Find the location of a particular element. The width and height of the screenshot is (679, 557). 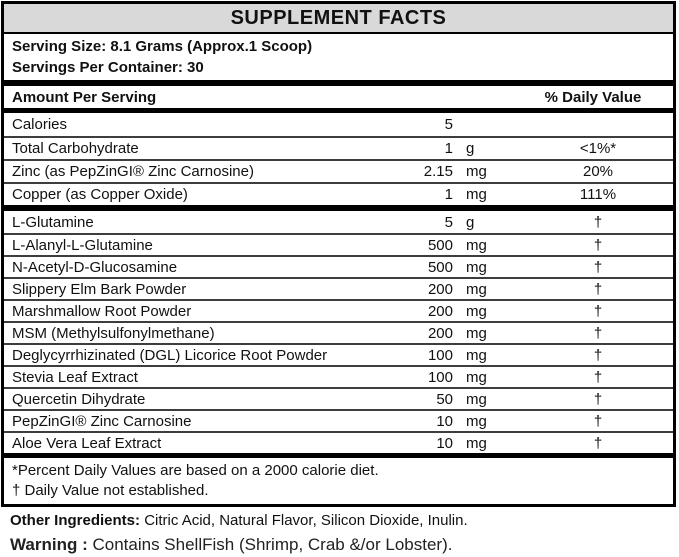

table-header-row: Amount Per Serving % Daily Value is located at coordinates (338, 97).